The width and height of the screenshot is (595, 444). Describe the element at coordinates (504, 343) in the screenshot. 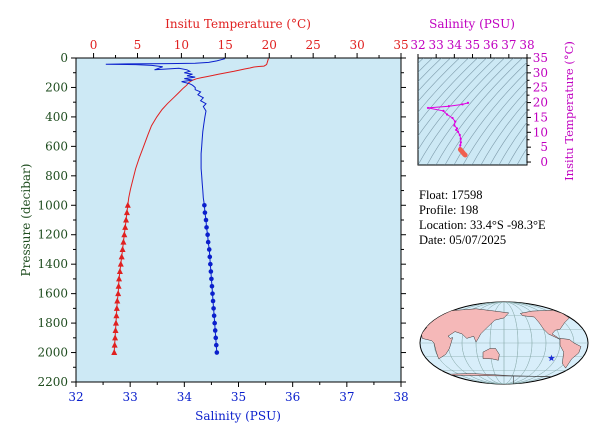

I see `world-map` at that location.